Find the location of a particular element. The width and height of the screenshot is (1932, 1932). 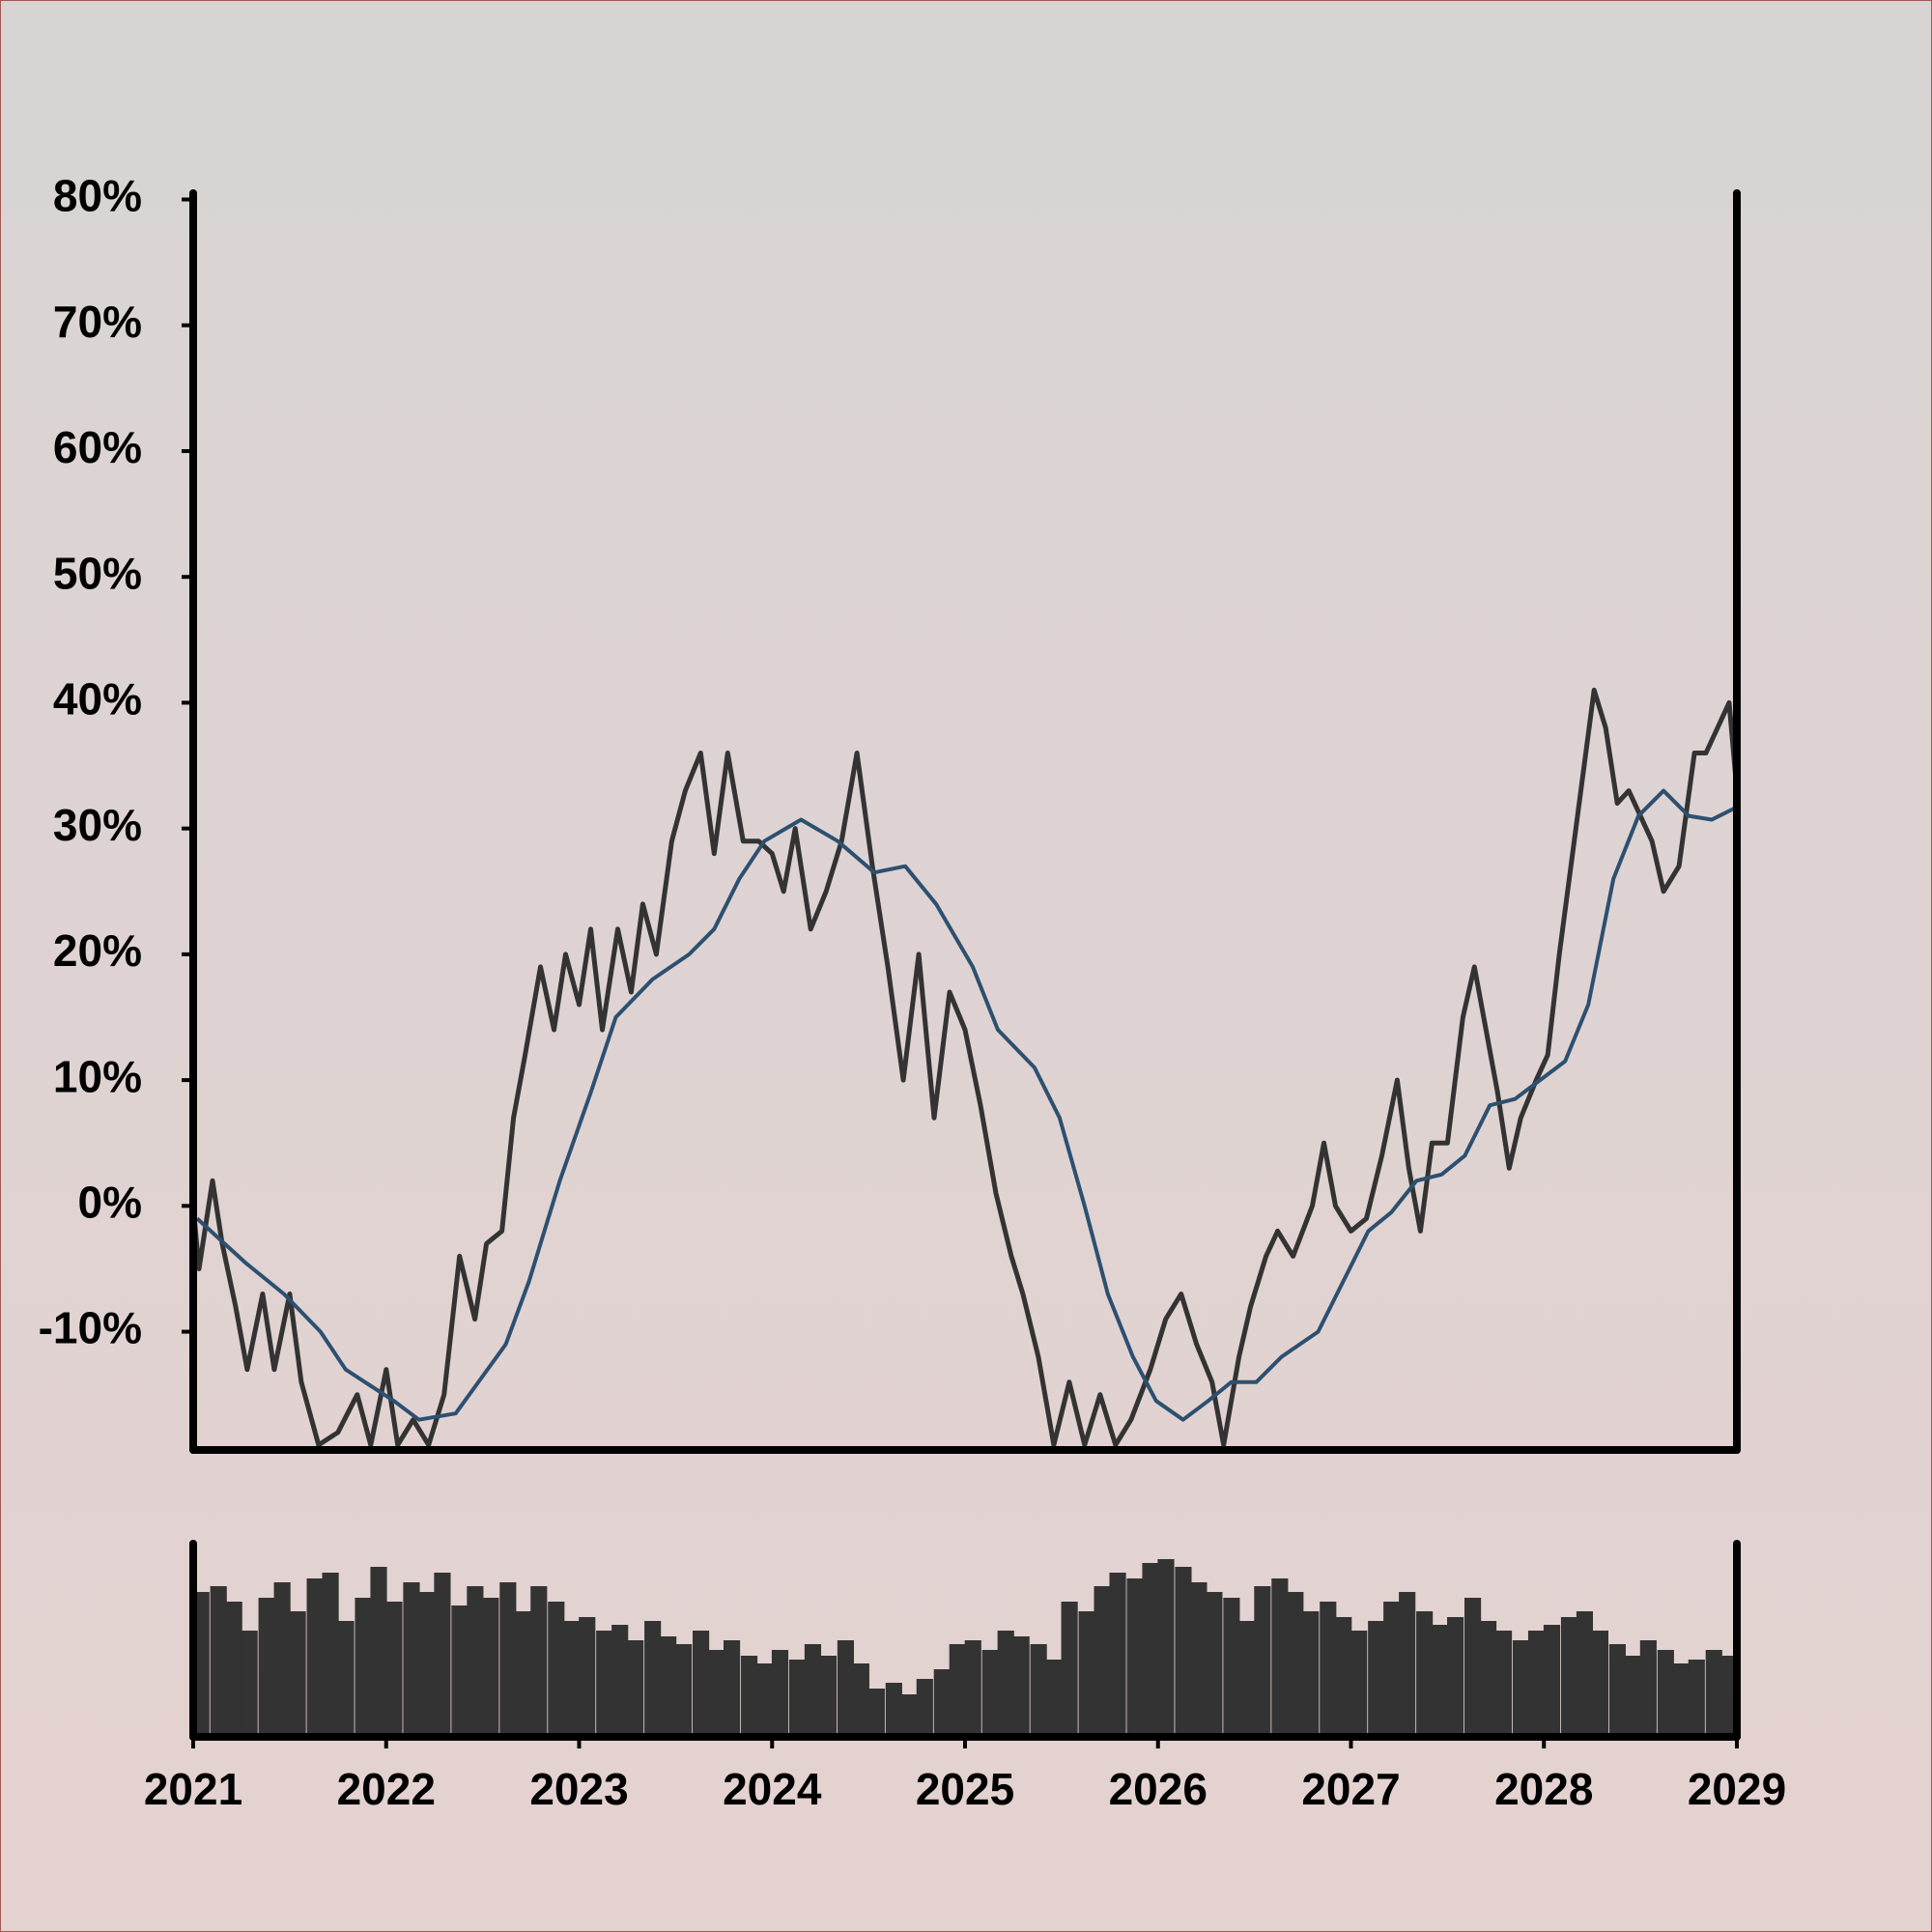

x-tick-label: 2028 is located at coordinates (1543, 1789).